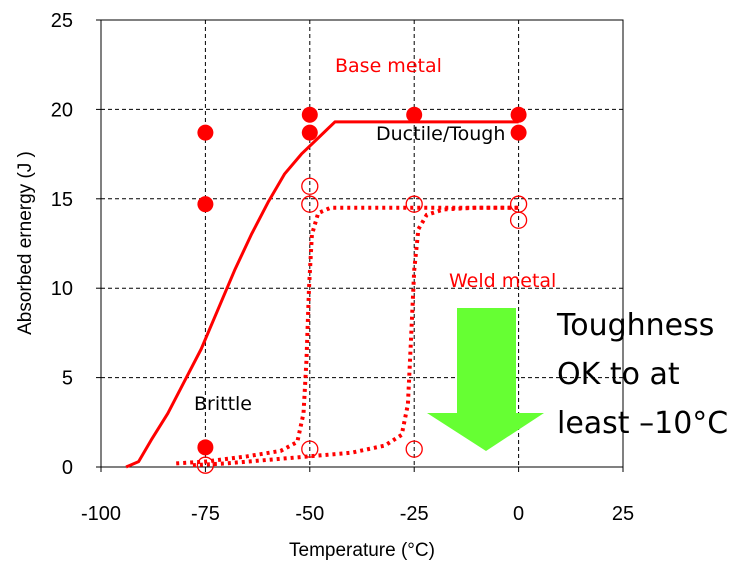 The width and height of the screenshot is (735, 564). Describe the element at coordinates (485, 379) in the screenshot. I see `downward-arrow-icon` at that location.